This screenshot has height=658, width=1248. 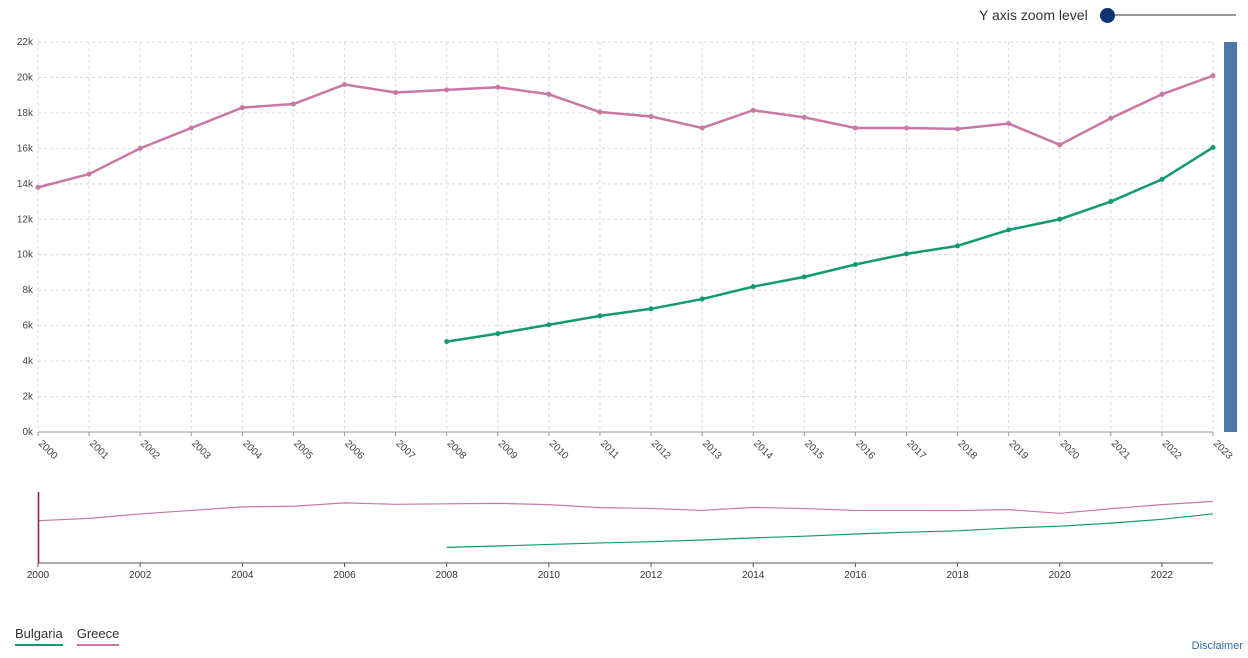 What do you see at coordinates (28, 326) in the screenshot?
I see `y-tick-label: 6k` at bounding box center [28, 326].